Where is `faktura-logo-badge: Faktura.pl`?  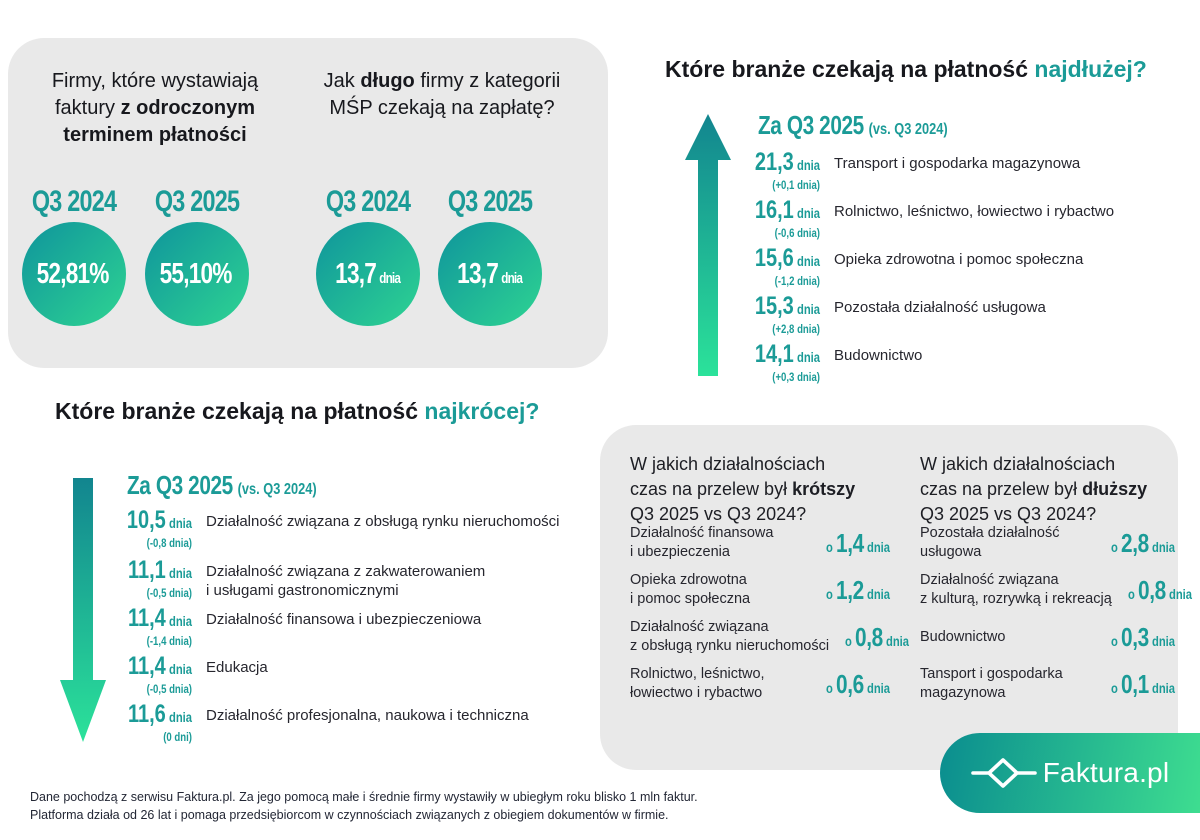 faktura-logo-badge: Faktura.pl is located at coordinates (1070, 773).